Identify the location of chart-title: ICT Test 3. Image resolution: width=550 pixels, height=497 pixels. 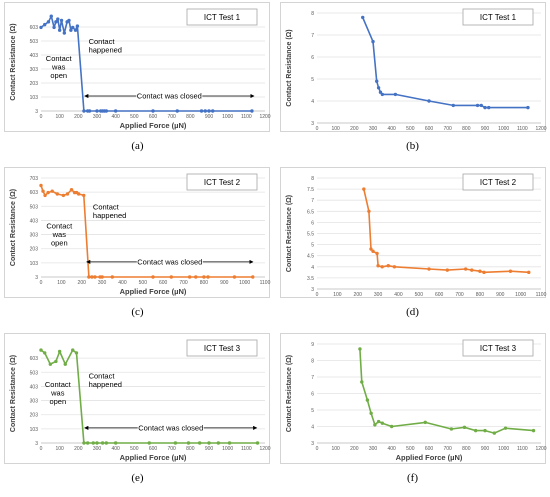
(222, 348).